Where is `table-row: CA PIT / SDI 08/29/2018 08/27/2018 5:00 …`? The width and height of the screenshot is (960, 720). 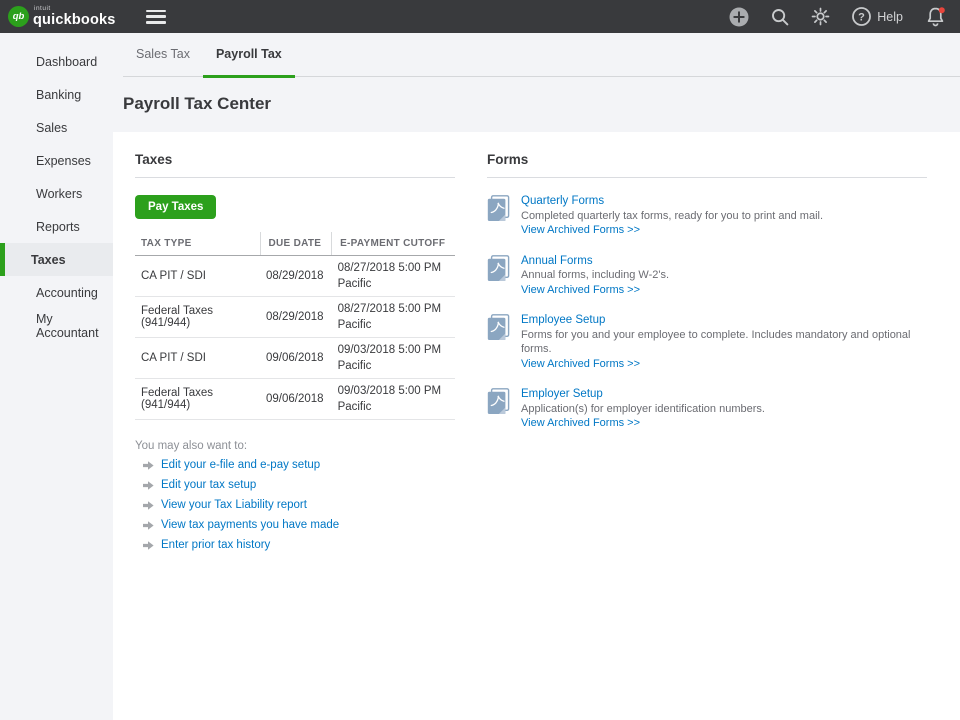
table-row: CA PIT / SDI 08/29/2018 08/27/2018 5:00 … is located at coordinates (295, 276).